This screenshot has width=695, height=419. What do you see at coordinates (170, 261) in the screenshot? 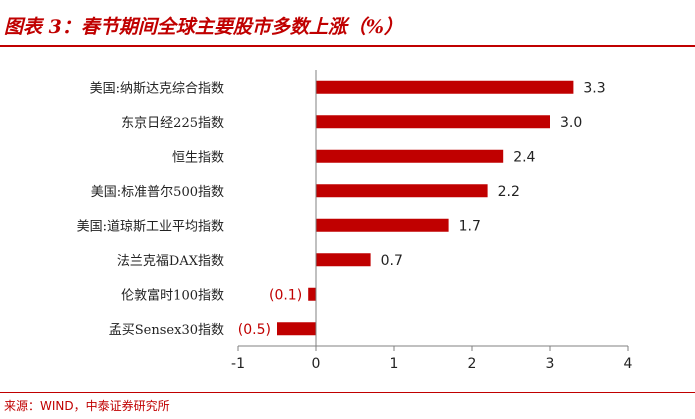
I see `category-label: 法兰克福DAX指数` at bounding box center [170, 261].